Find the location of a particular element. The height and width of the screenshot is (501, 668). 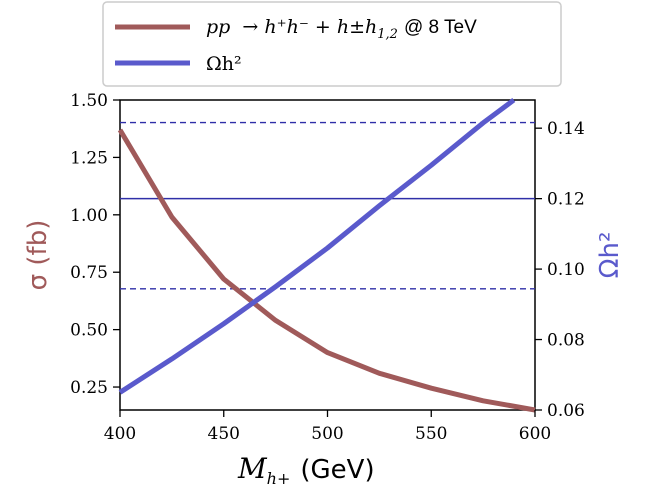

y-axis-right-ticks: 0.06 0.08 0.10 0.12 0.14 is located at coordinates (560, 270).